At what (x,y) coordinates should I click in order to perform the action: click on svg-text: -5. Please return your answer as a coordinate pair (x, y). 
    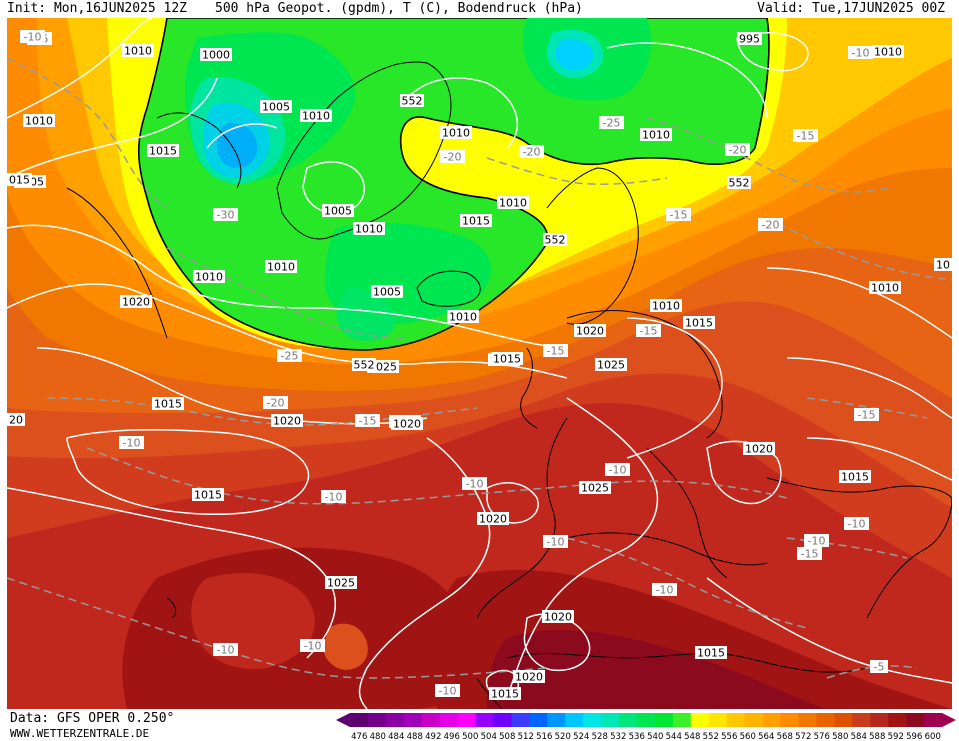
    Looking at the image, I should click on (879, 667).